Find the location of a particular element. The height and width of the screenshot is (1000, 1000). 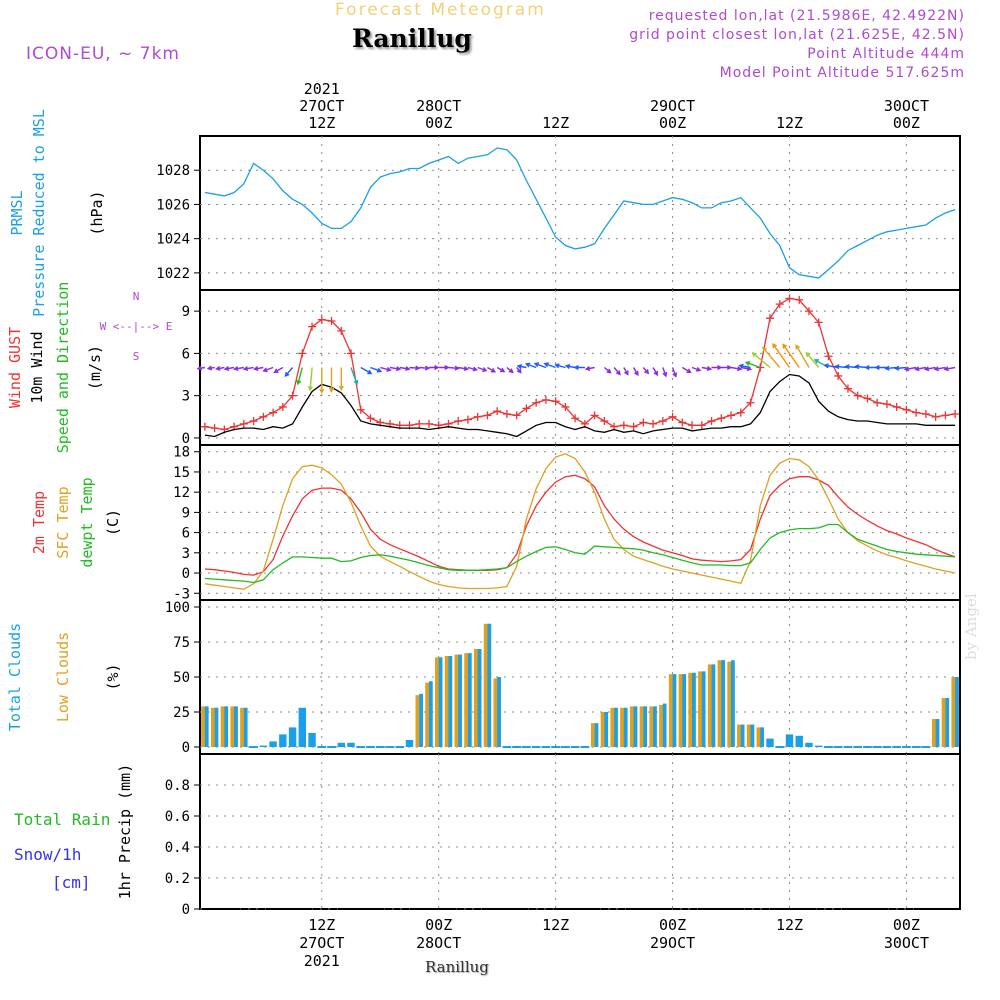

panel-frame is located at coordinates (580, 831).